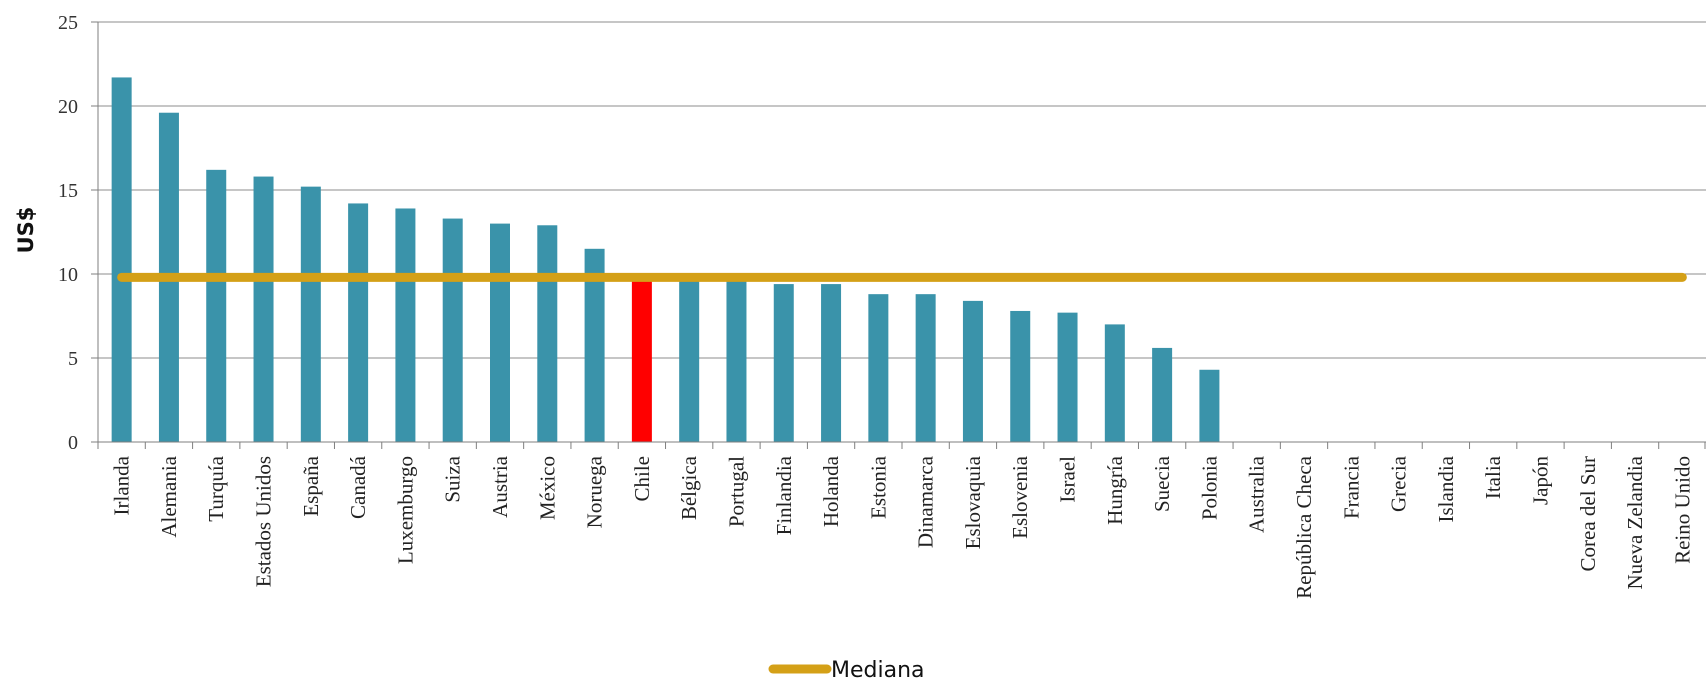 The image size is (1706, 682). I want to click on x-tick-label-0: Irlanda, so click(122, 485).